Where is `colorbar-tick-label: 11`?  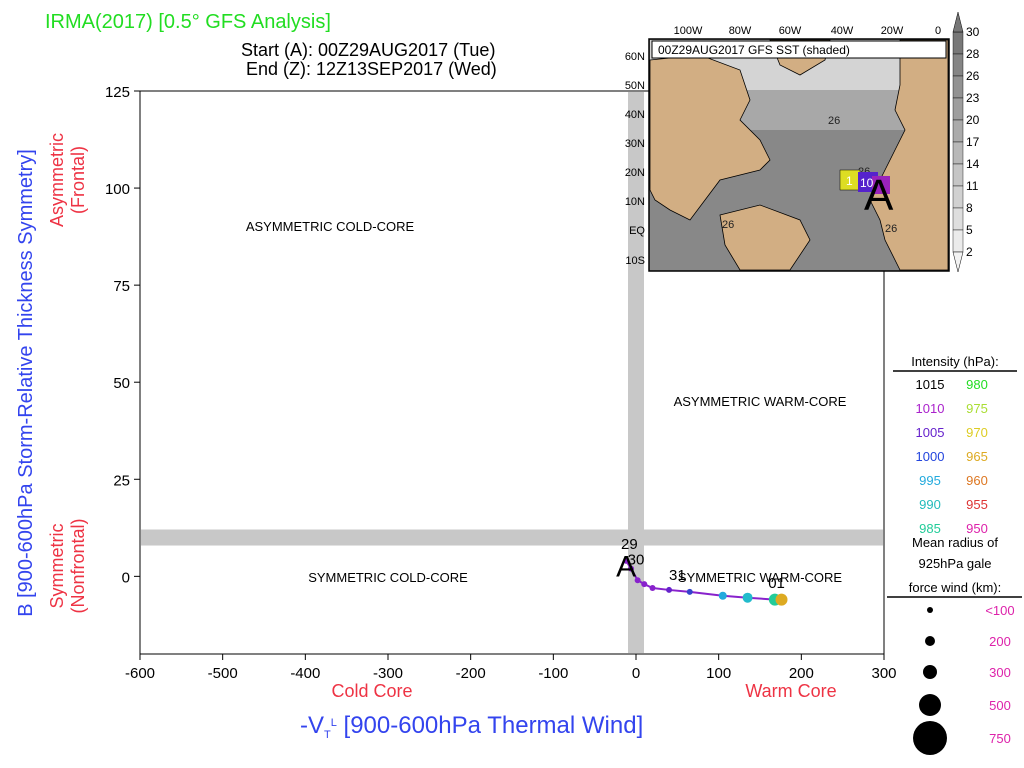
colorbar-tick-label: 11 is located at coordinates (972, 186).